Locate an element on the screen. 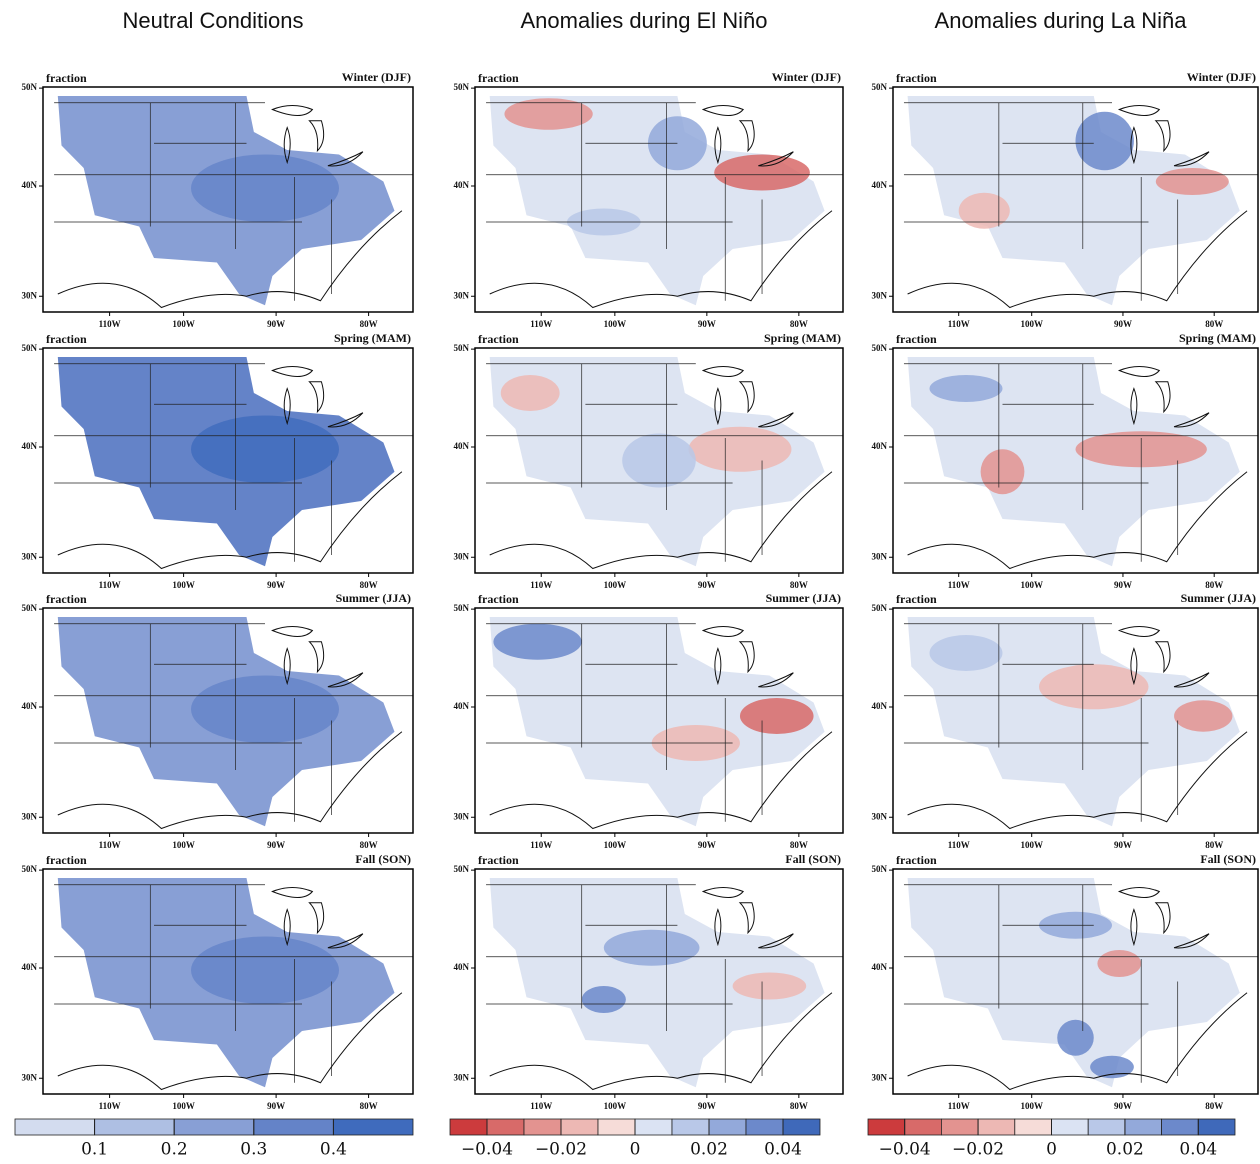  colorbar-label: 0.4 is located at coordinates (333, 1150).